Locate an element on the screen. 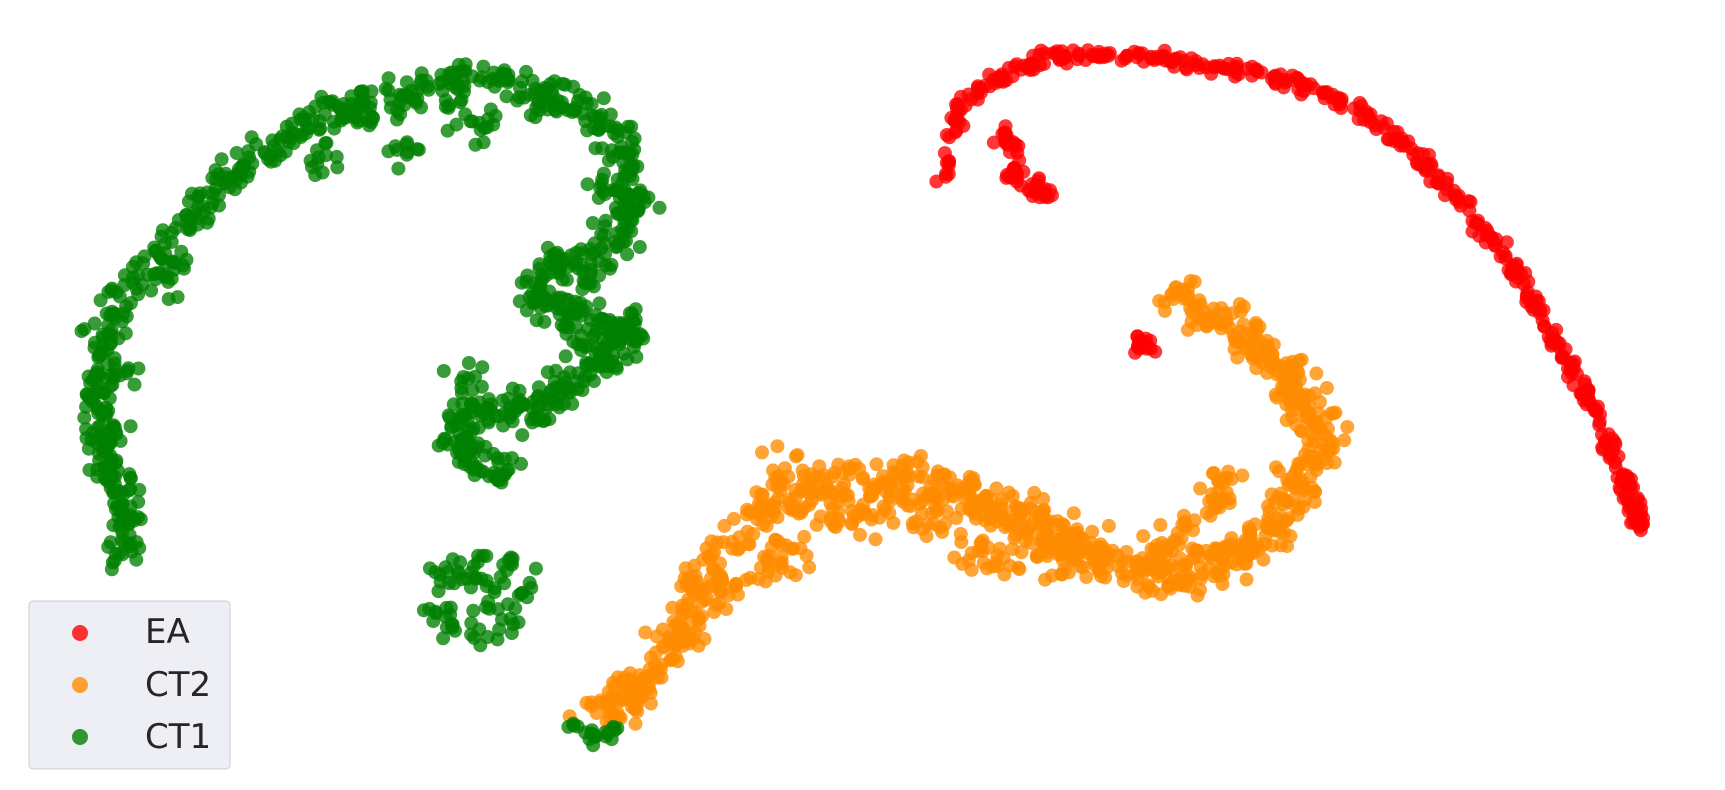  legend-marker-ct2 is located at coordinates (80, 685).